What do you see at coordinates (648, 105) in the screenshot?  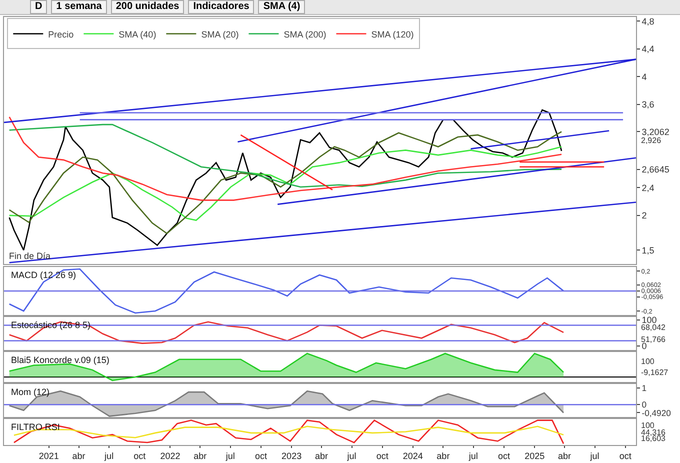 I see `y-tick-label: 3,6` at bounding box center [648, 105].